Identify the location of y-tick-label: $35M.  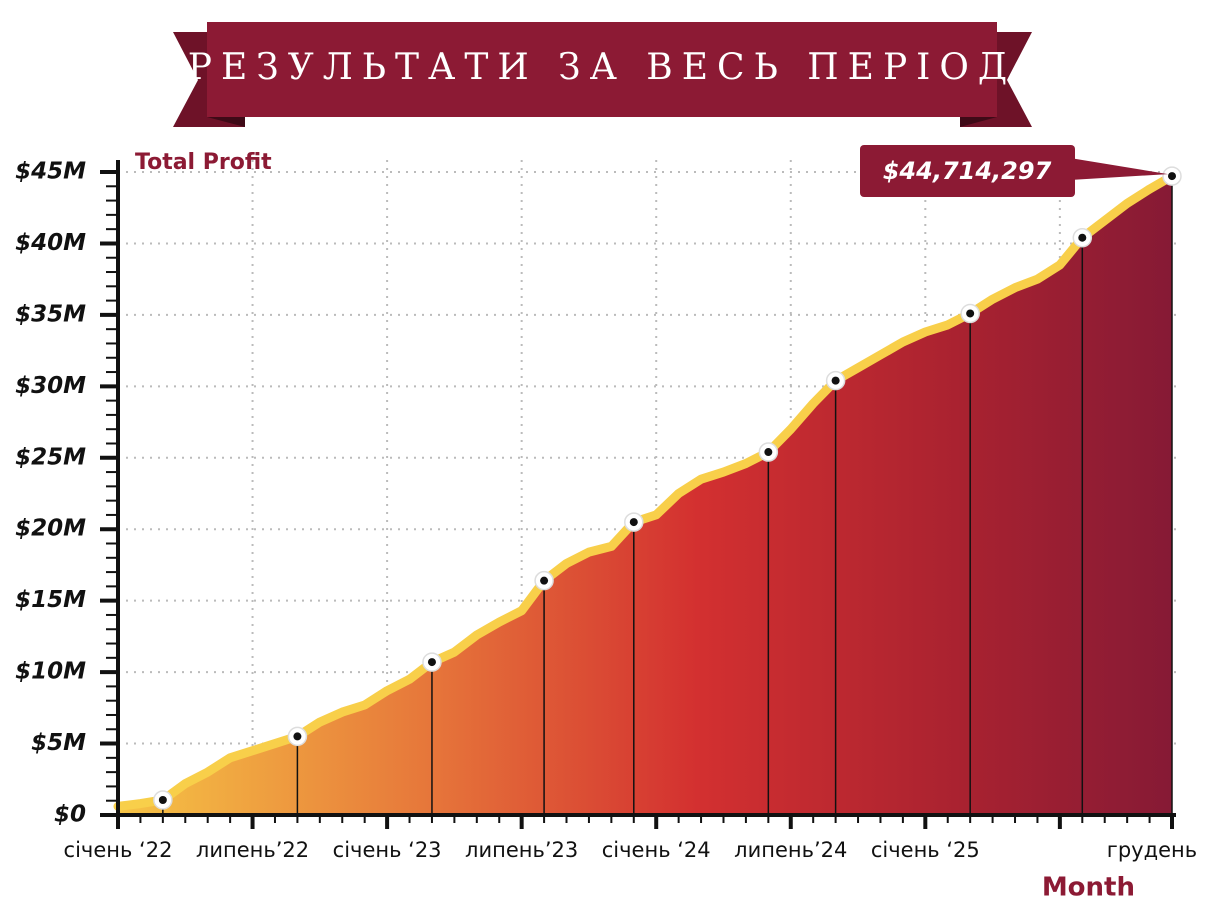
(50, 314).